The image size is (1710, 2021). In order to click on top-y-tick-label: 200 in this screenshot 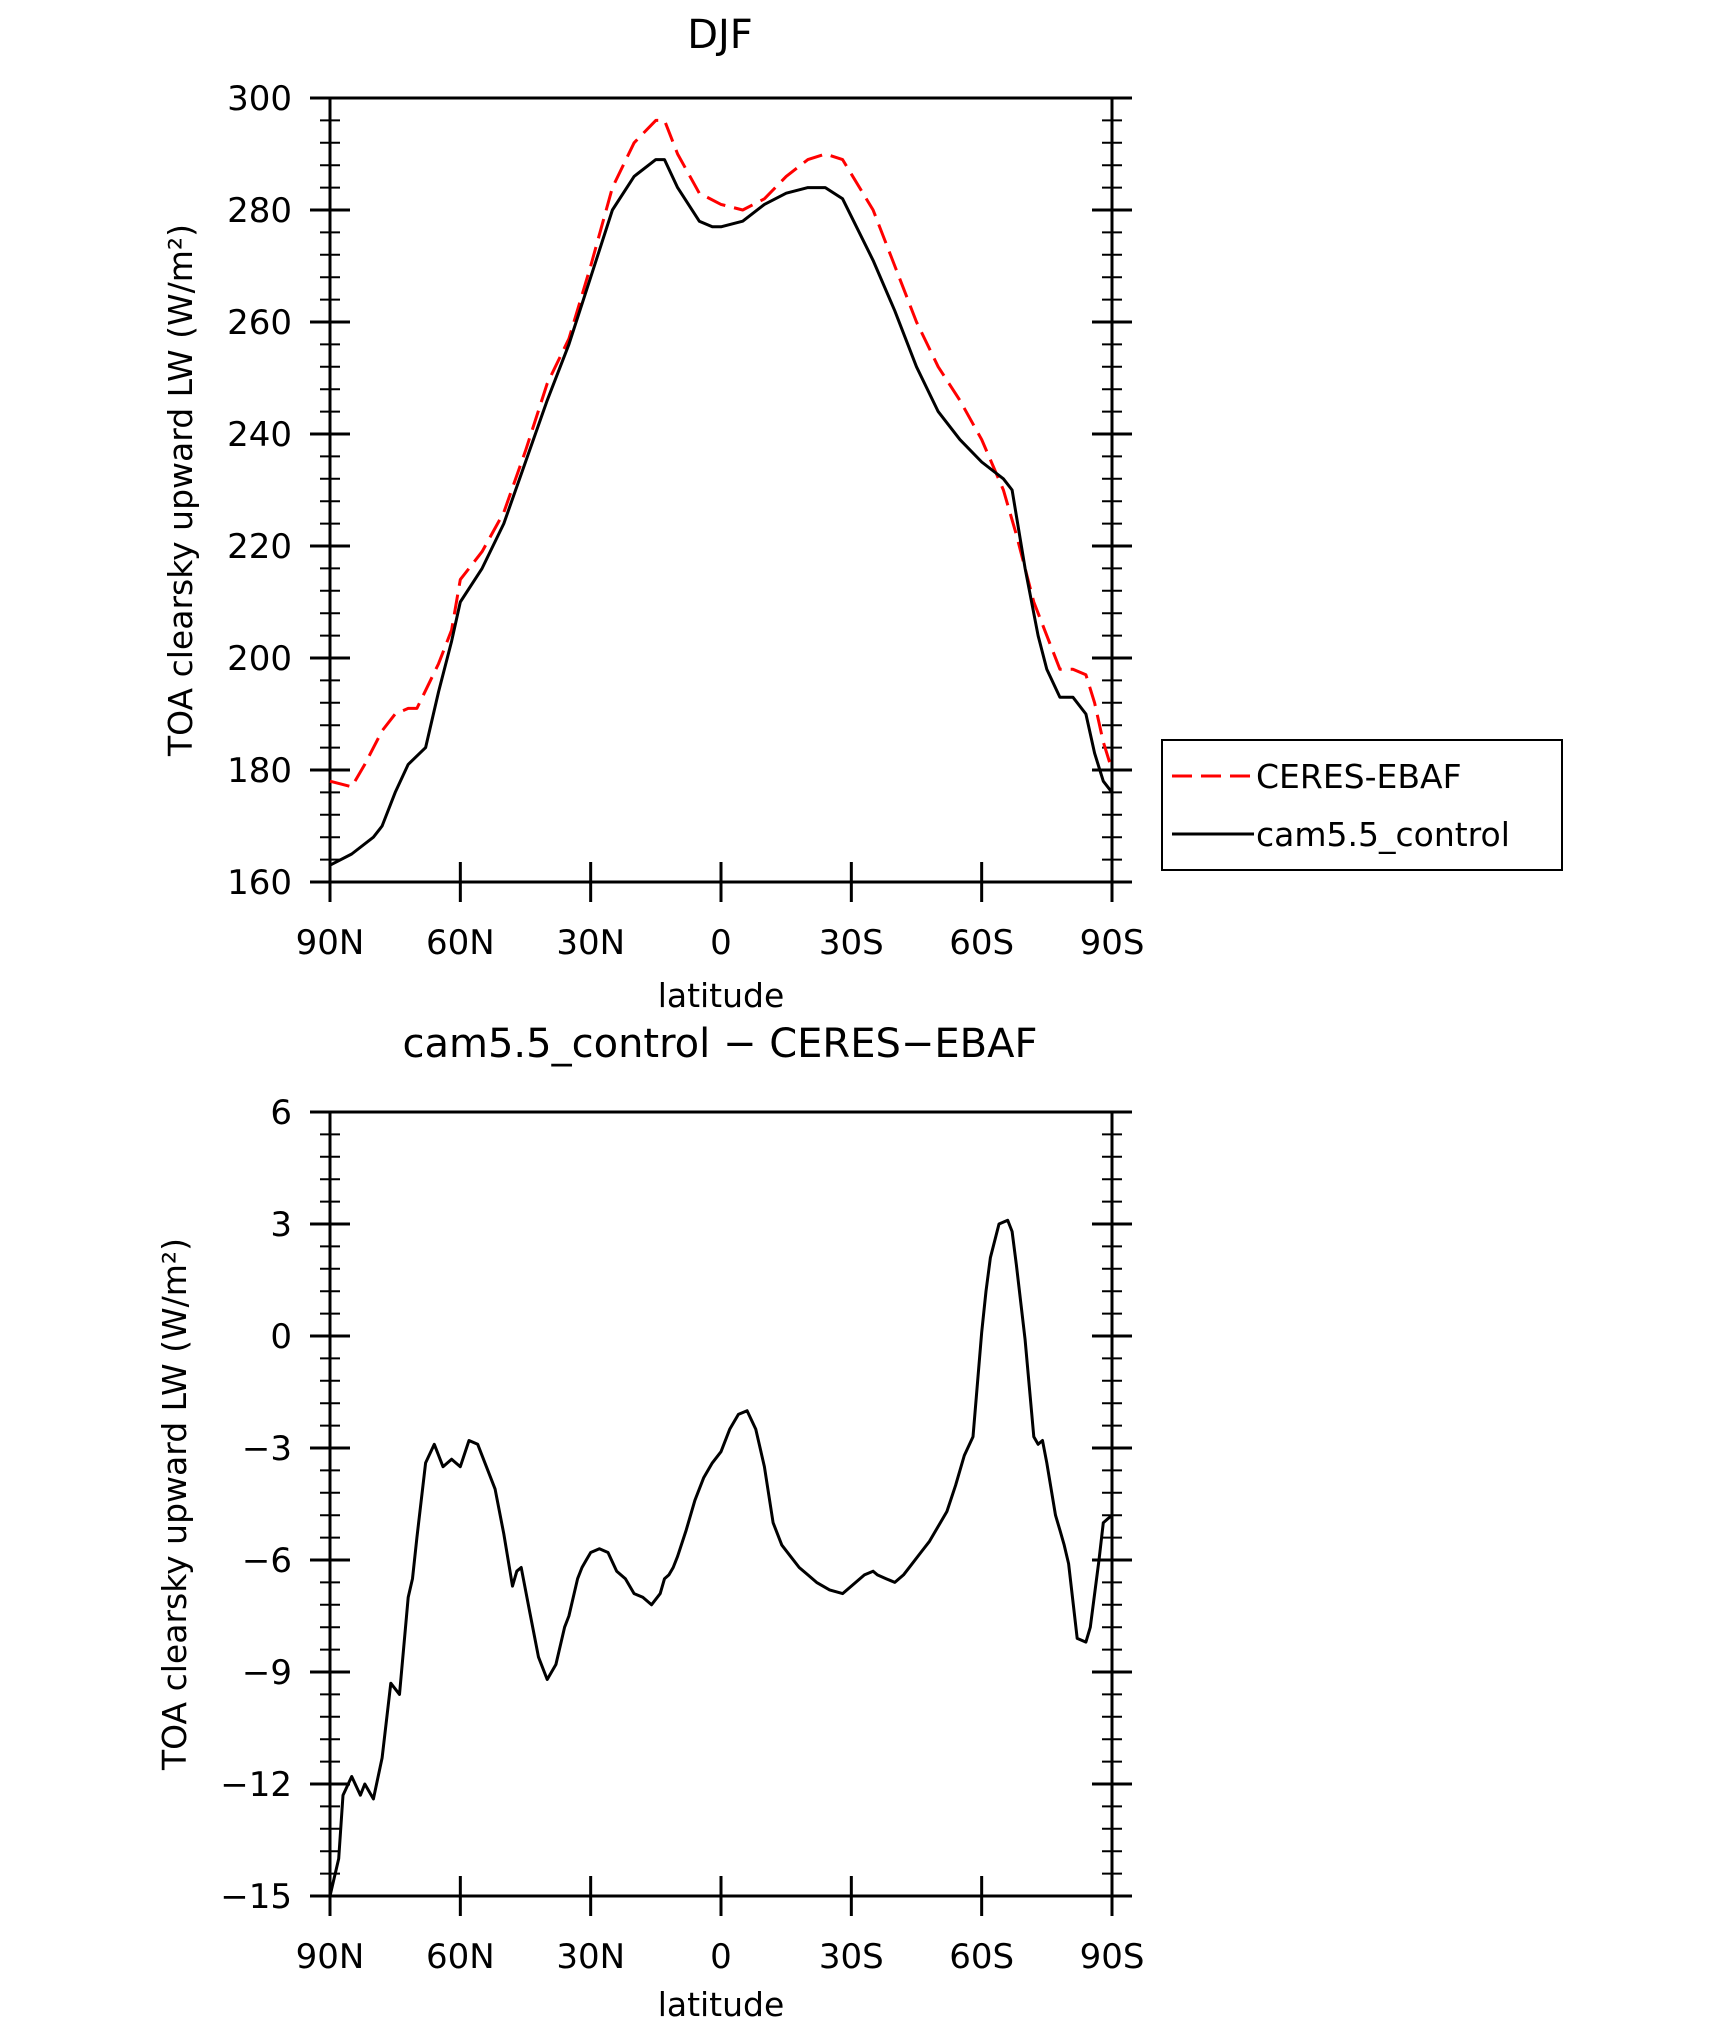, I will do `click(259, 659)`.